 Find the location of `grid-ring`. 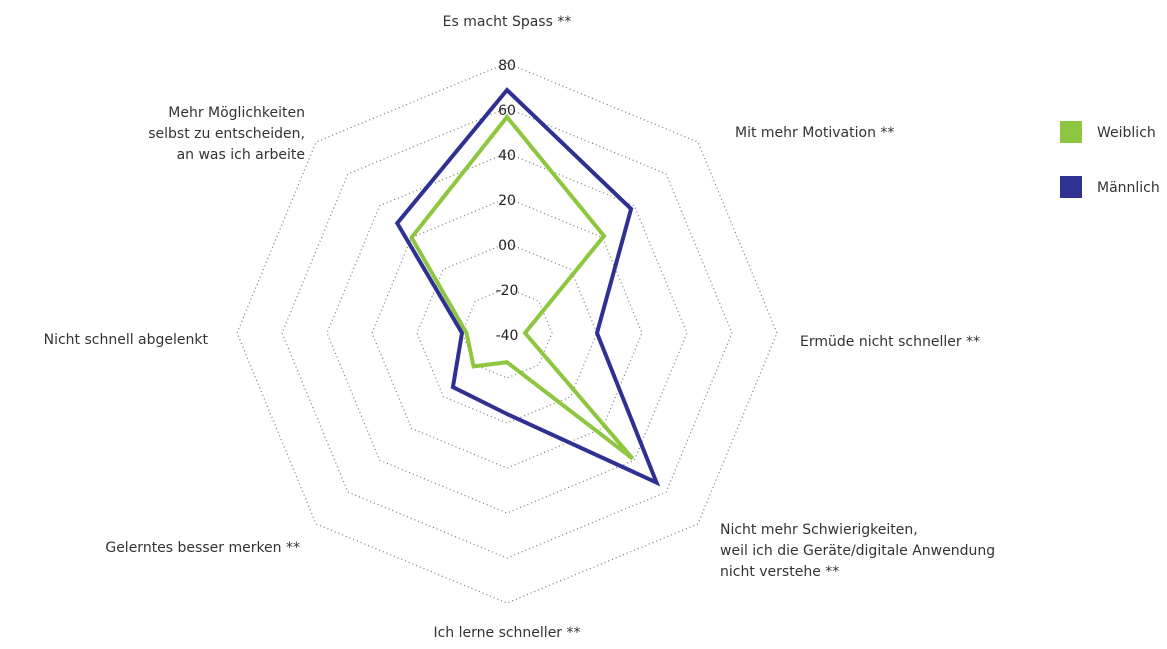

grid-ring is located at coordinates (507, 333).